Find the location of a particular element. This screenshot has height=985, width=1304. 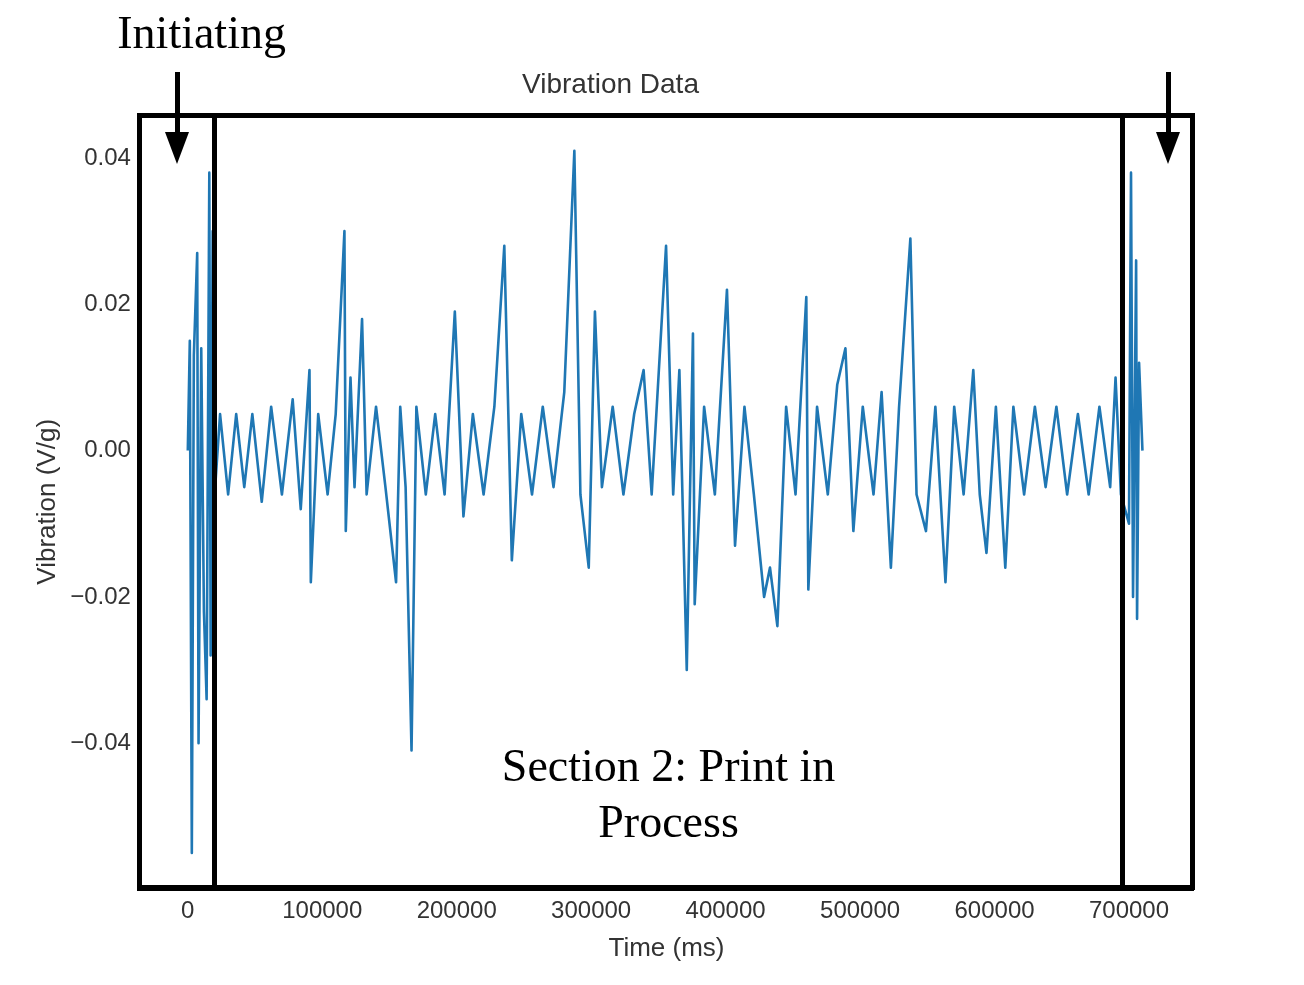

x-tick-label: 400000 is located at coordinates (725, 910).